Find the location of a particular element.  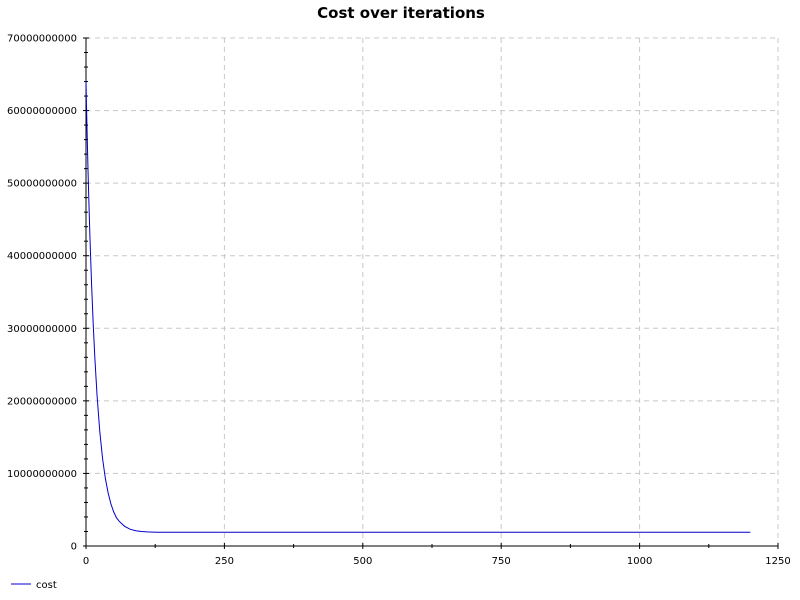

y-tick-label: 30000000000 is located at coordinates (42, 329).